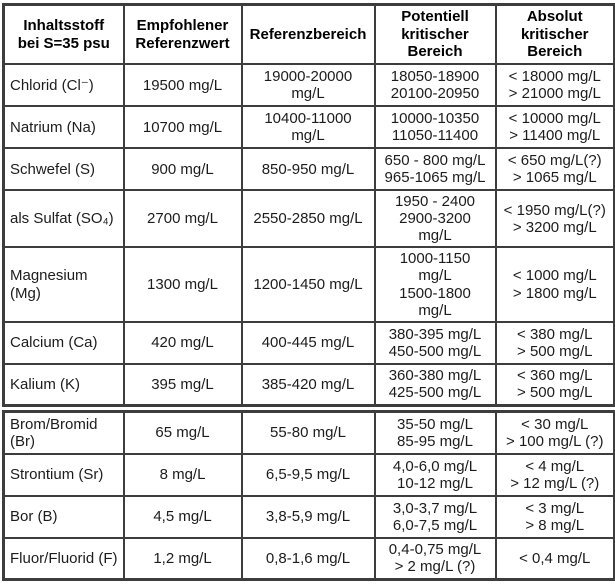 The width and height of the screenshot is (615, 584). Describe the element at coordinates (435, 342) in the screenshot. I see `potential-critical-cell: 380-395 mg/L 450-500 mg/L` at that location.